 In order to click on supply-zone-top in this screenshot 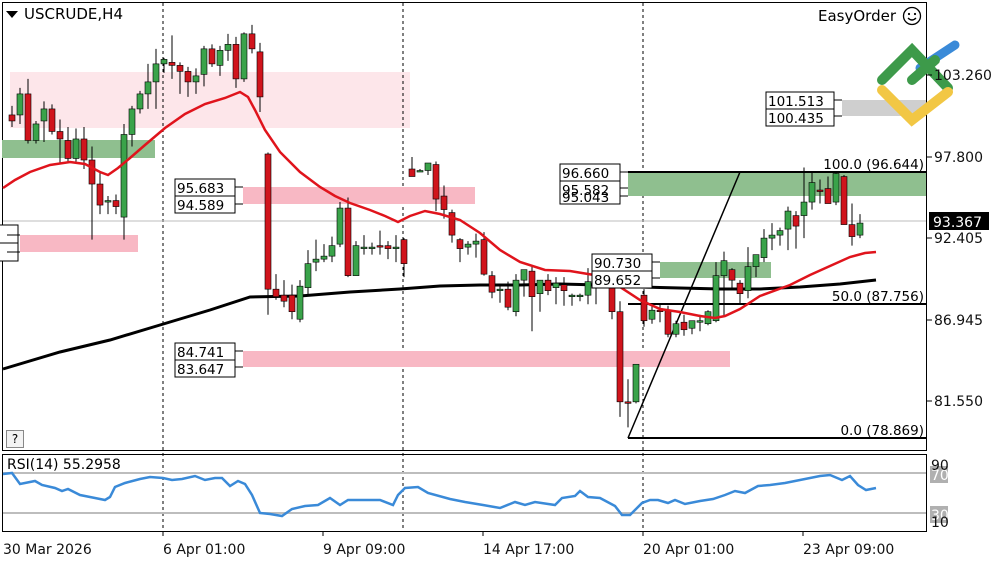, I will do `click(210, 100)`.